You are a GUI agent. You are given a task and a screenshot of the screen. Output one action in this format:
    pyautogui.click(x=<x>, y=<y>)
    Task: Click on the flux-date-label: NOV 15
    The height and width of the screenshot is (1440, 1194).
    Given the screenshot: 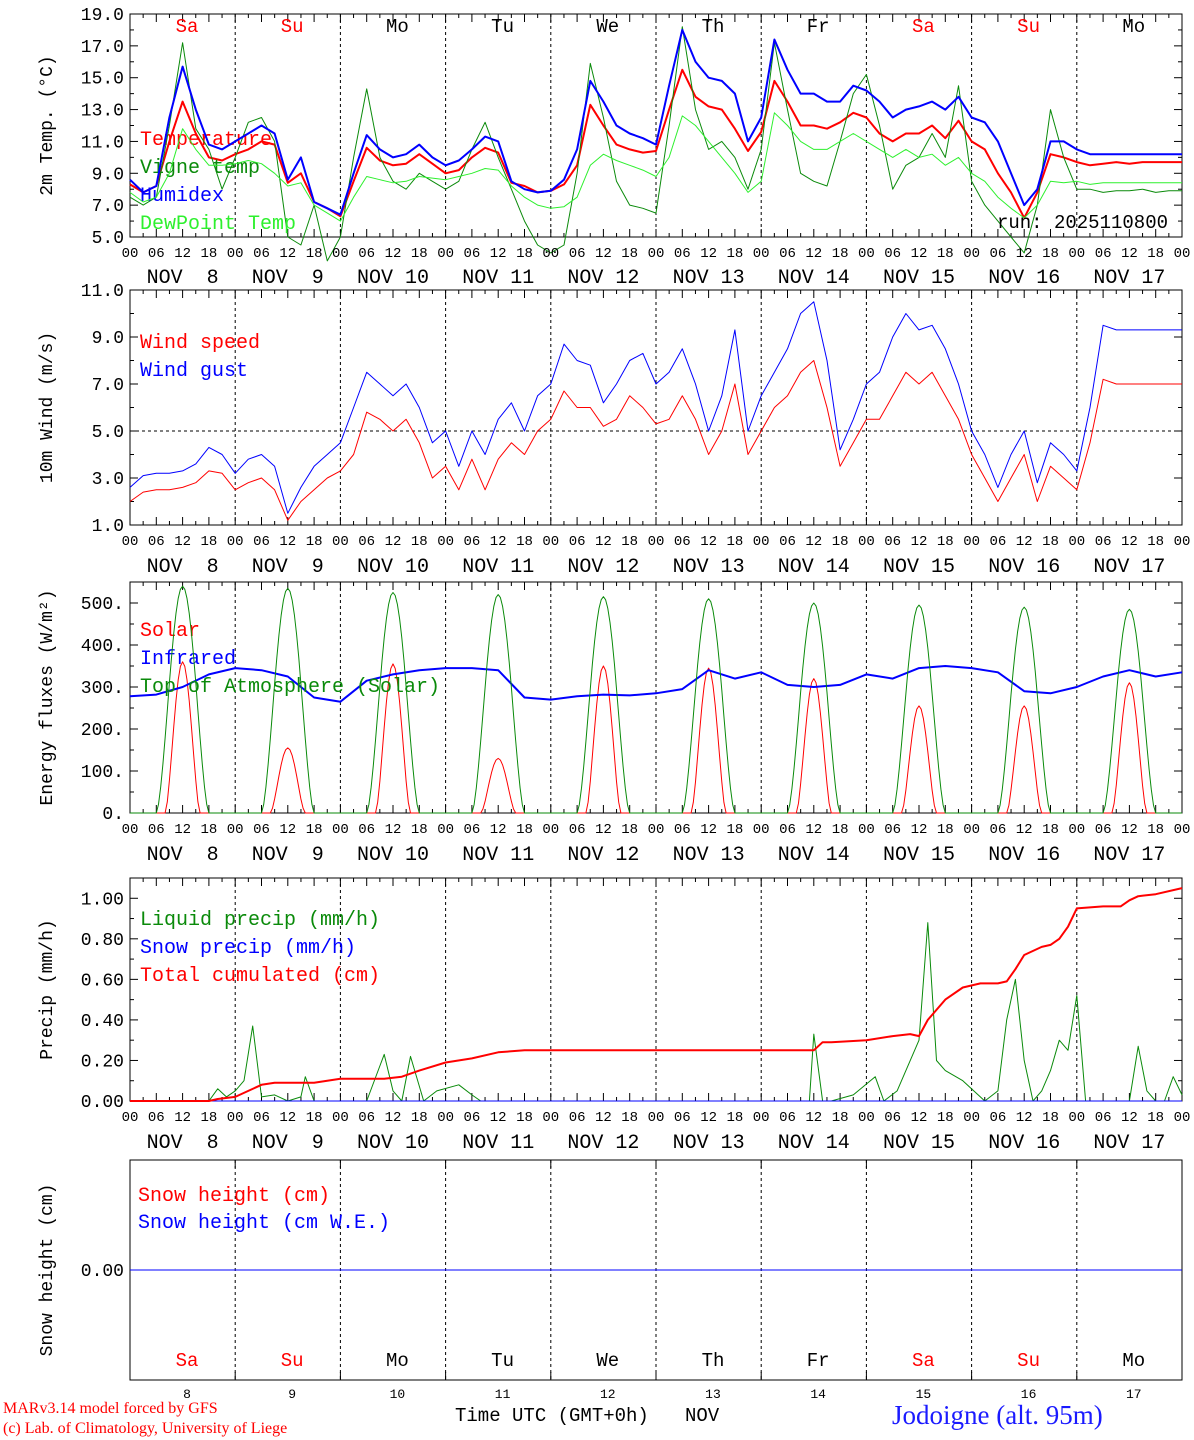 What is the action you would take?
    pyautogui.click(x=919, y=855)
    